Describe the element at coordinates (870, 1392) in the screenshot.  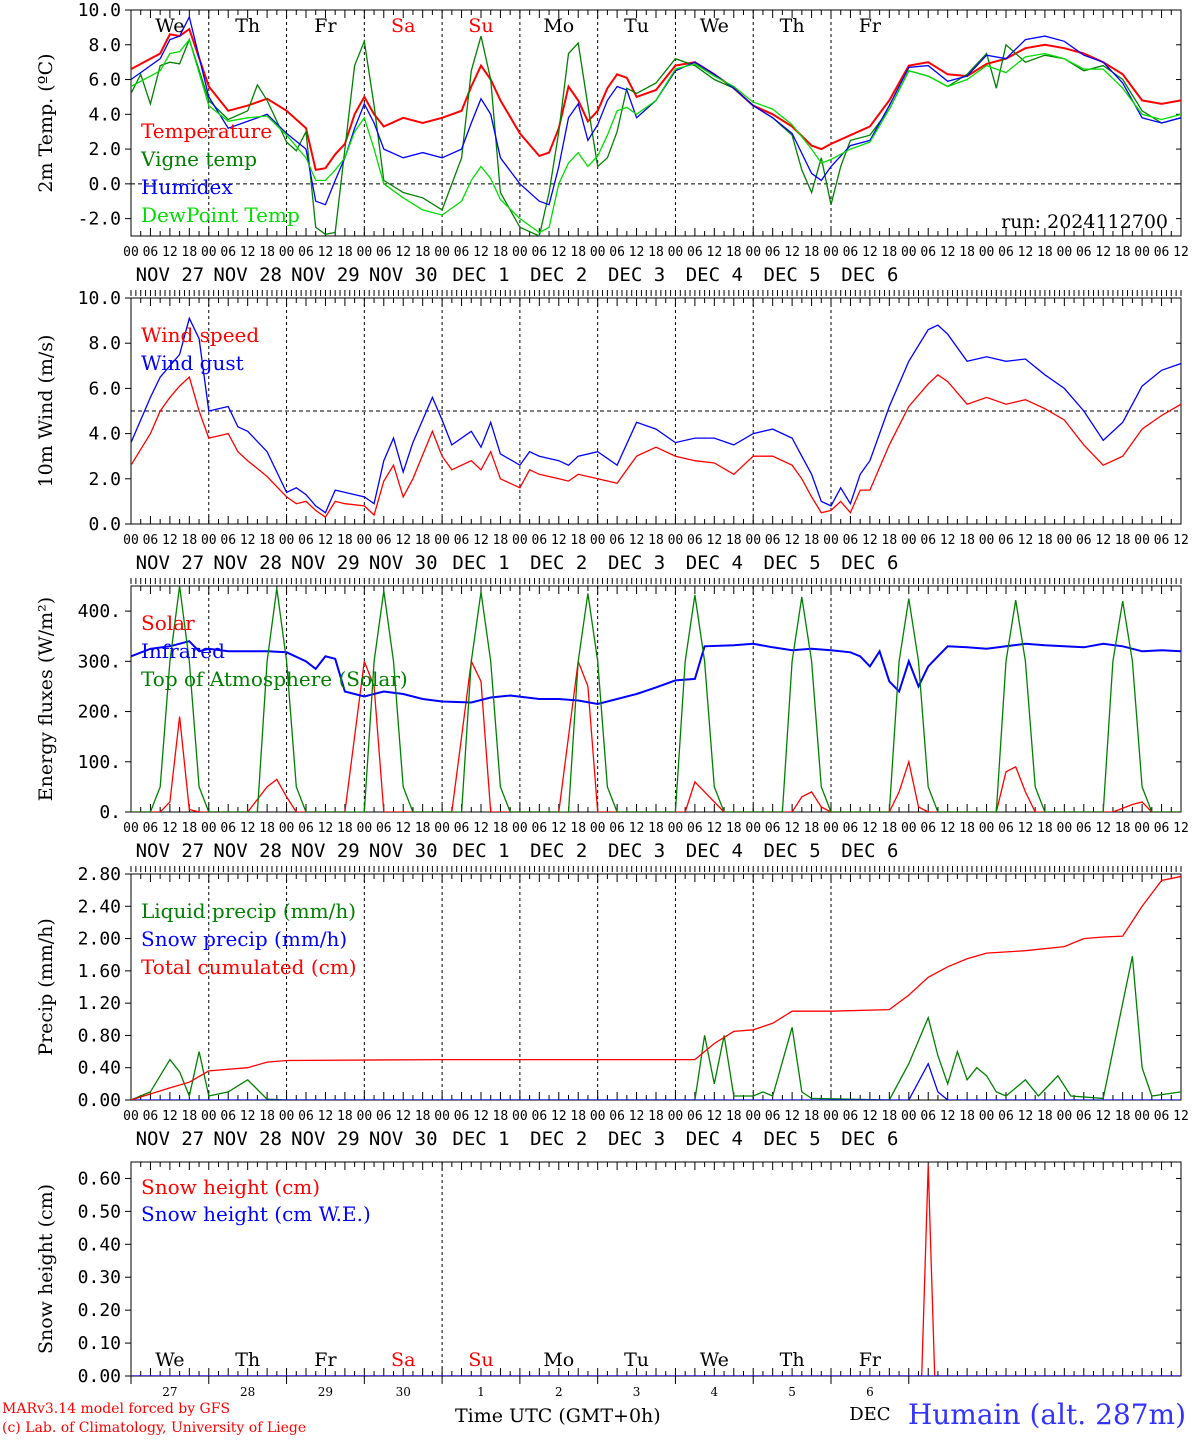
I see `day-number-label: 6` at that location.